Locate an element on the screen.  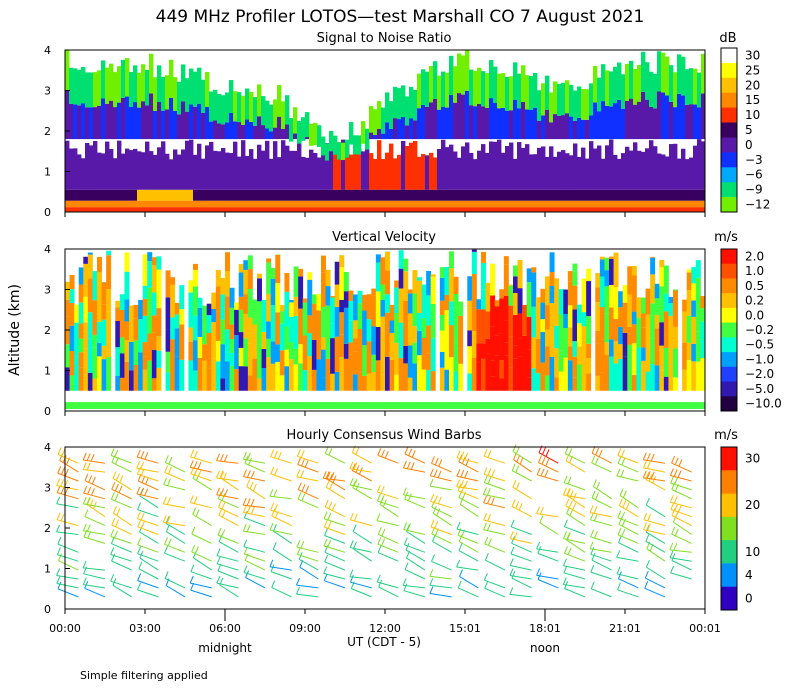
velocity-units: m/s is located at coordinates (726, 237).